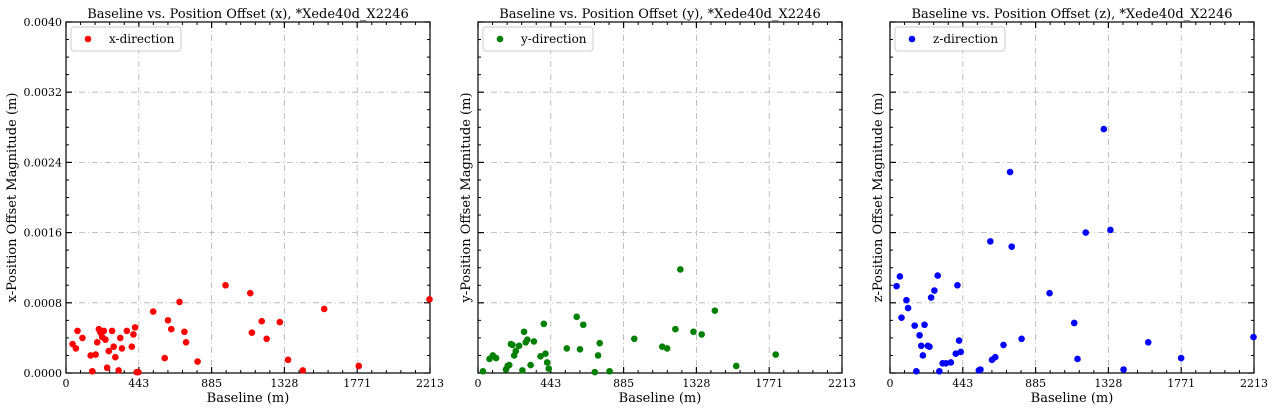 The image size is (1275, 411). Describe the element at coordinates (43, 373) in the screenshot. I see `y-tick-label: 0.0000` at that location.